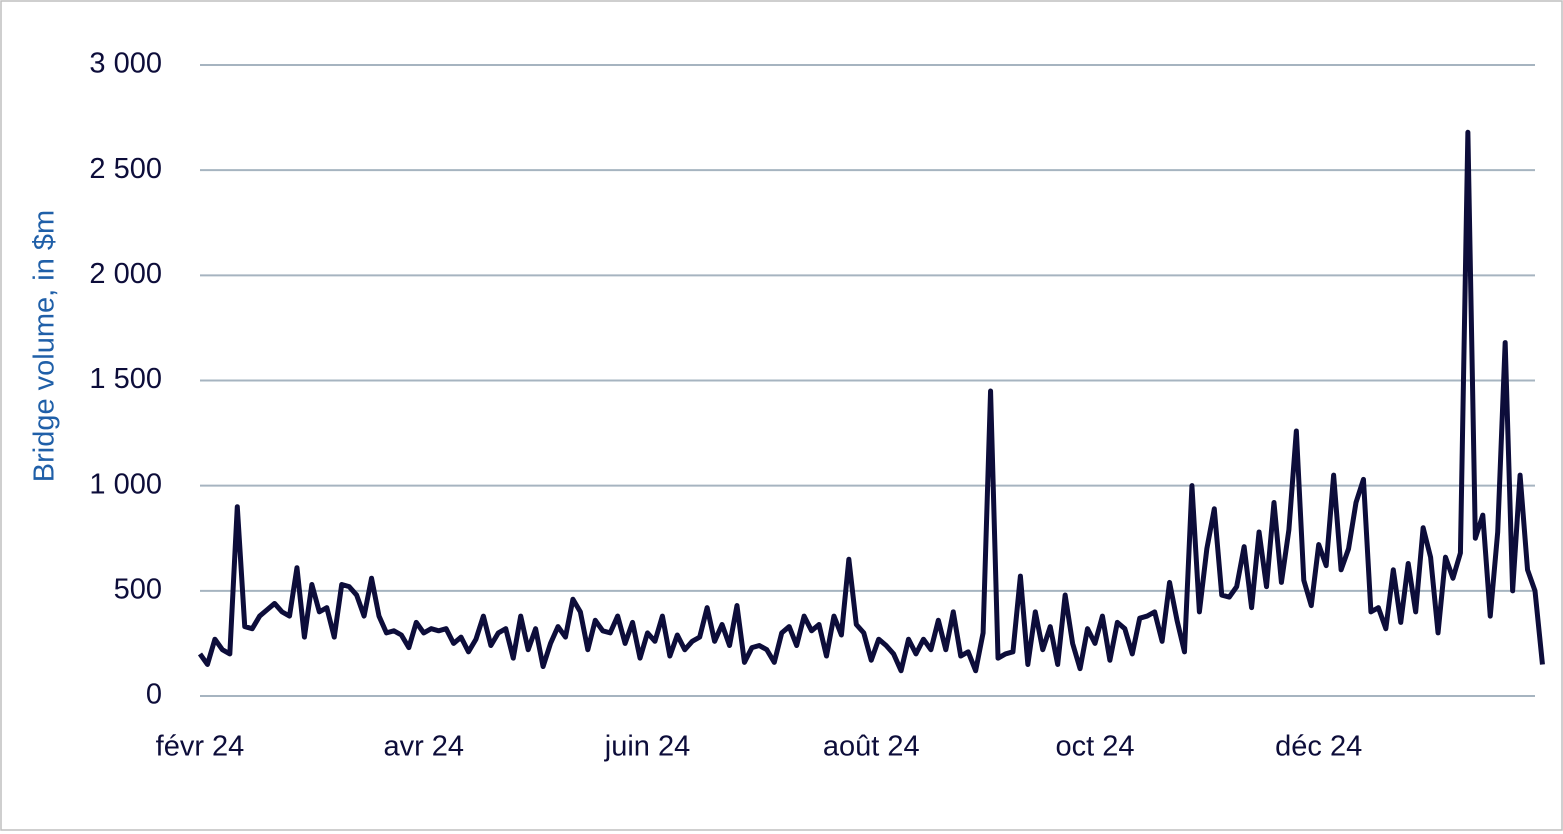 The height and width of the screenshot is (834, 1563). I want to click on y-axis-label: Bridge volume, in $m, so click(45, 346).